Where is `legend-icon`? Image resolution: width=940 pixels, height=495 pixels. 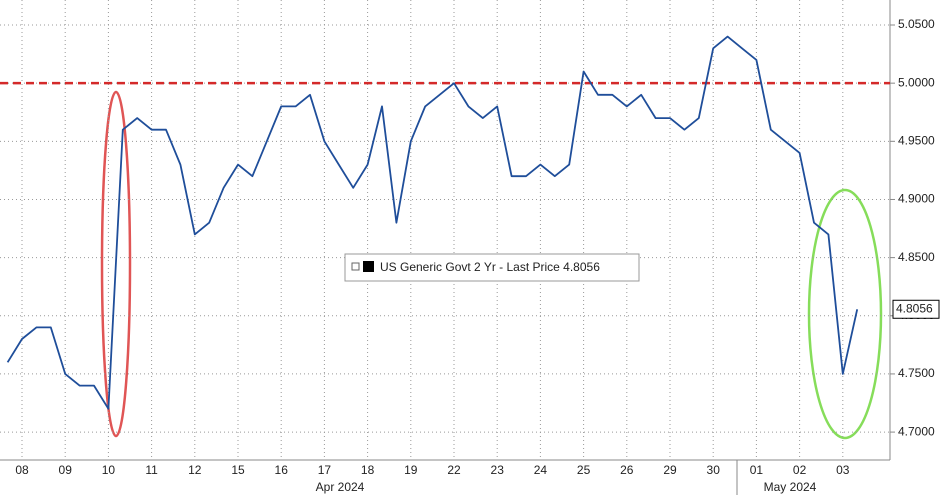
legend-icon is located at coordinates (355, 266).